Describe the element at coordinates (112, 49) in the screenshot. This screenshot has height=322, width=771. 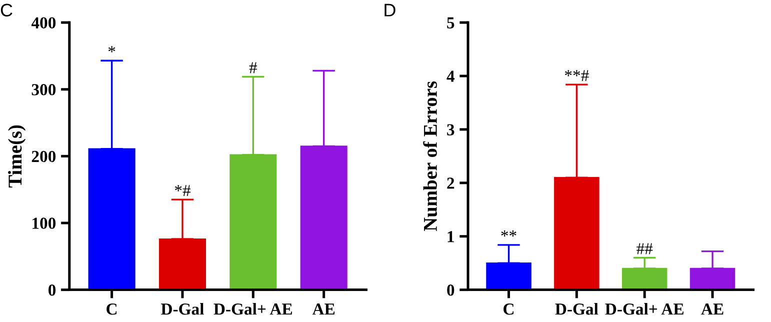
I see `annotation: *` at that location.